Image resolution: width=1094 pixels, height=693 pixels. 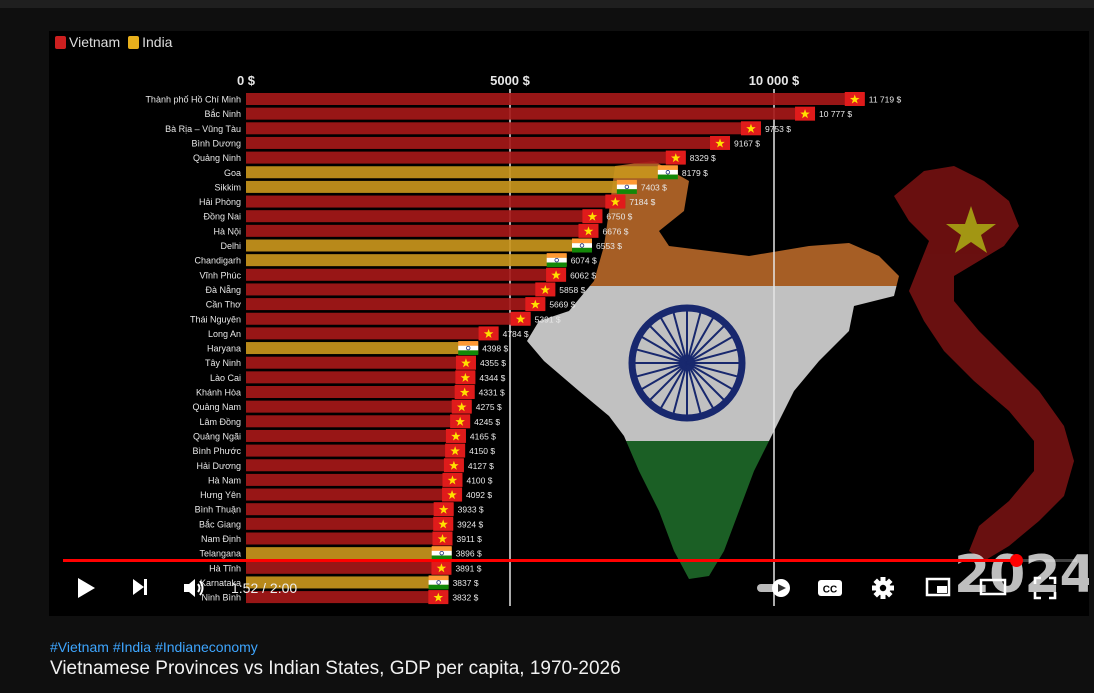 What do you see at coordinates (615, 231) in the screenshot?
I see `bar-value-label: 6676 $` at bounding box center [615, 231].